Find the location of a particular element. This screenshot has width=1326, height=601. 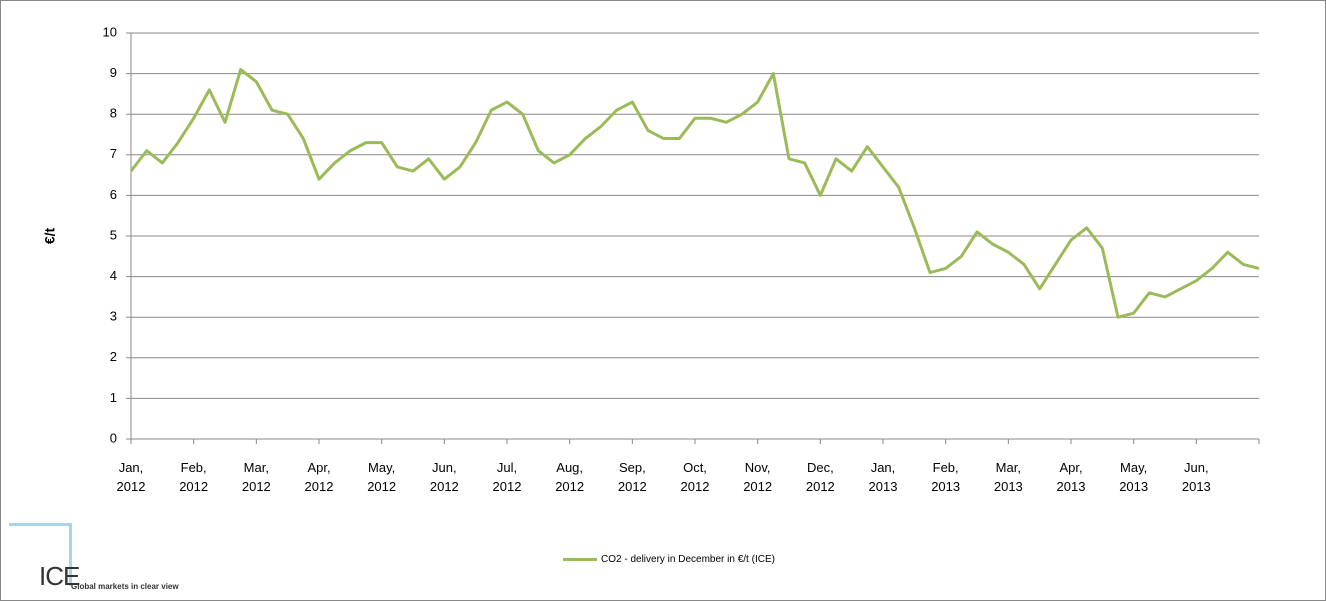

logo-tagline: Global markets in clear view is located at coordinates (125, 586).